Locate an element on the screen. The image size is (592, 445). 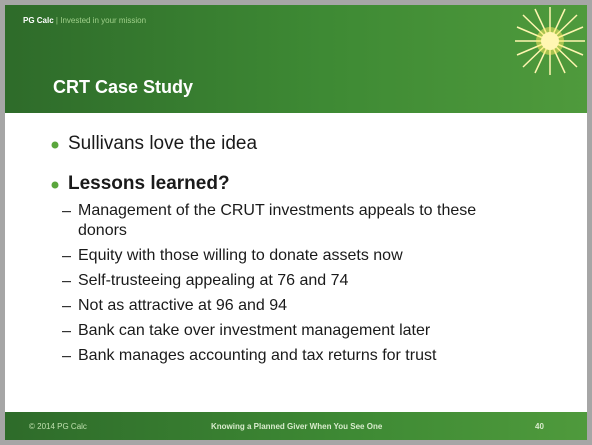
bullet-text: Sullivans love the idea is located at coordinates (163, 143).